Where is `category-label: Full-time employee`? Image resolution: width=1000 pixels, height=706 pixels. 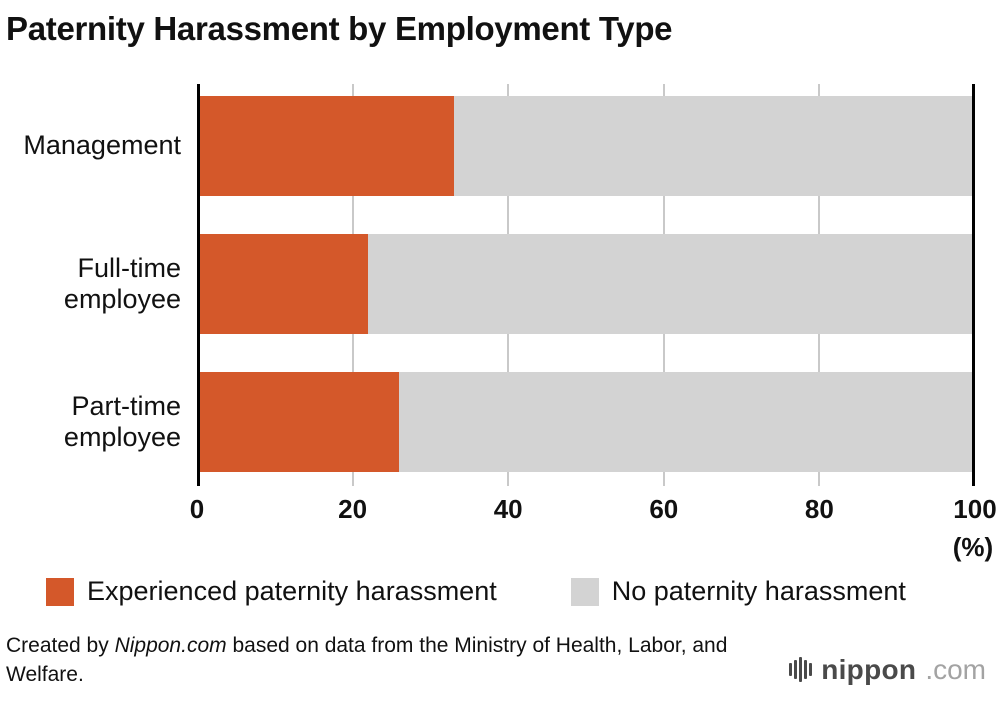
category-label: Full-time employee is located at coordinates (122, 283).